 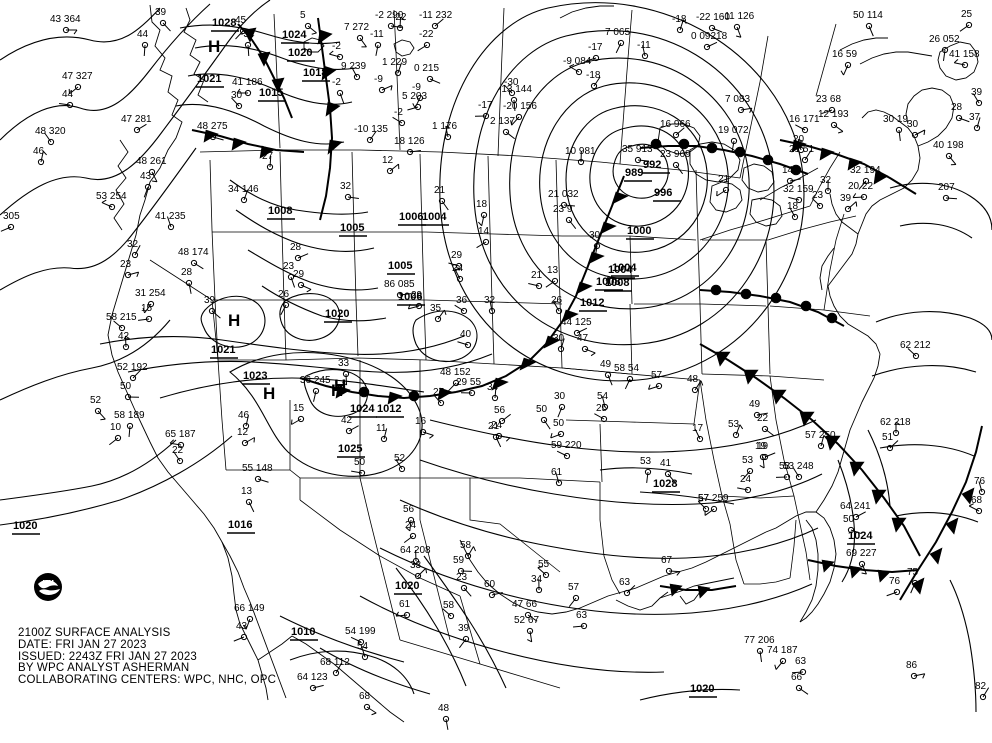 I want to click on station-observation: 43, so click(x=146, y=176).